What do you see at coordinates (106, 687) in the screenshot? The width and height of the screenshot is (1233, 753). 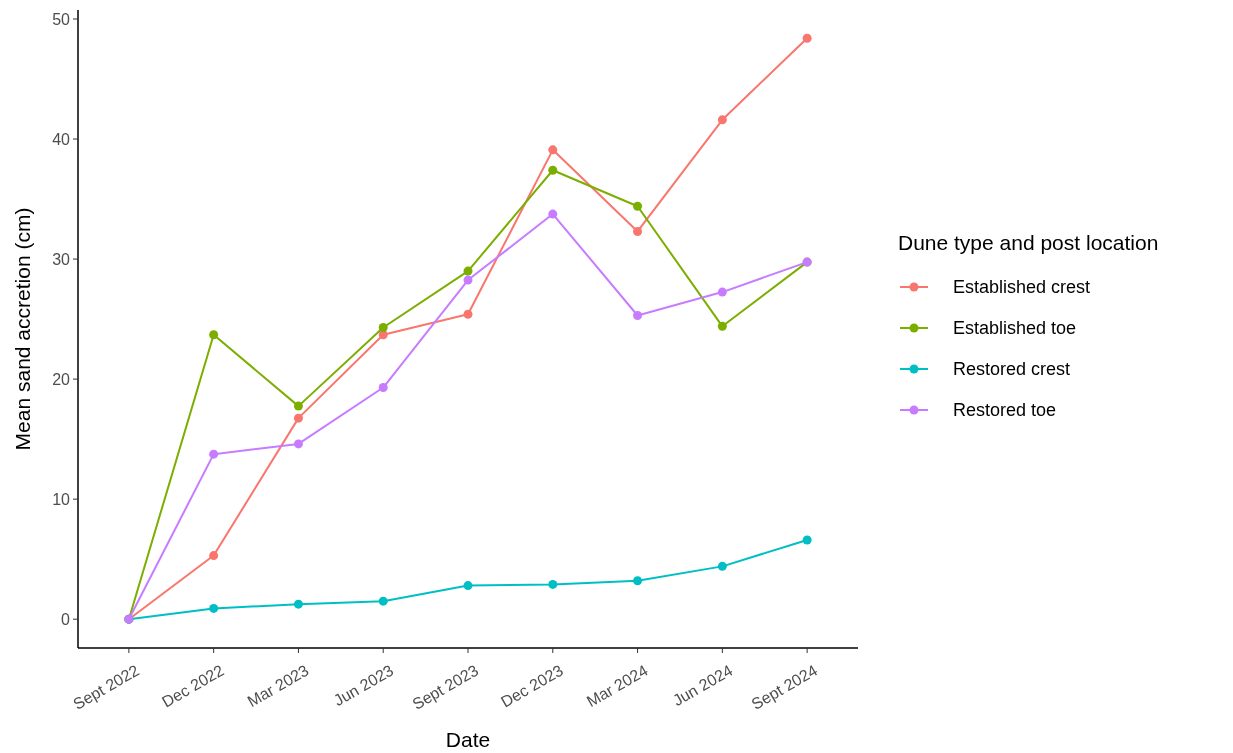 I see `x-tick-label: Sept 2022` at bounding box center [106, 687].